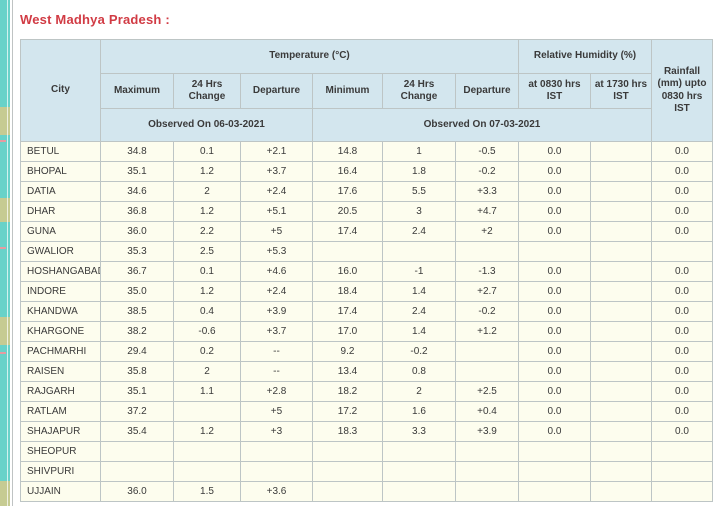 The image size is (726, 506). Describe the element at coordinates (137, 331) in the screenshot. I see `value-cell: 38.2` at that location.